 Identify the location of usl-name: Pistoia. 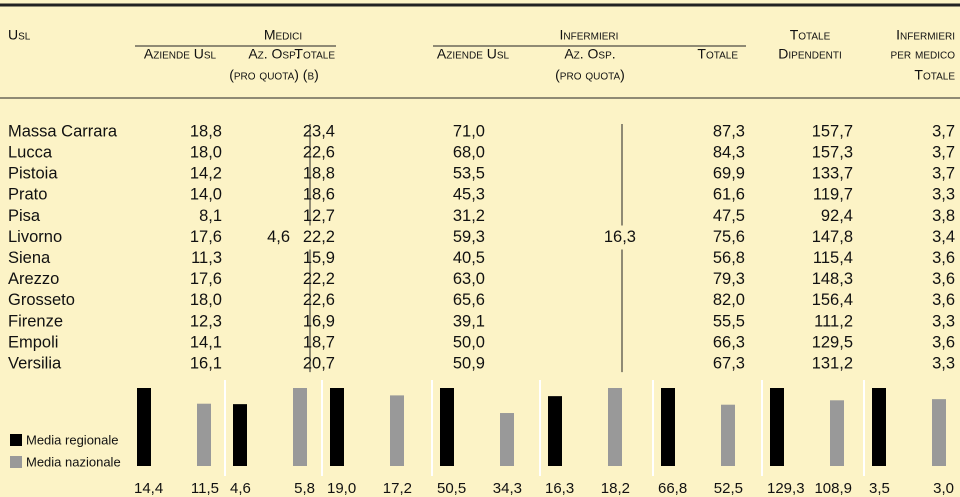
(33, 174).